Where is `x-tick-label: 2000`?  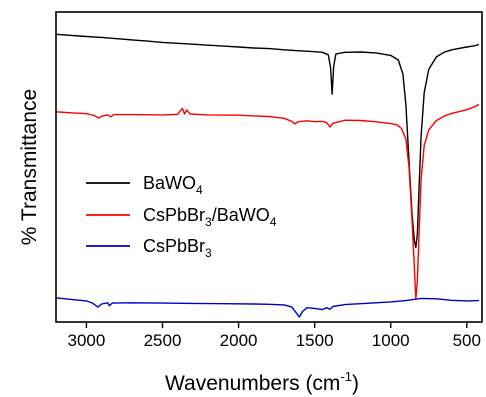
x-tick-label: 2000 is located at coordinates (239, 340).